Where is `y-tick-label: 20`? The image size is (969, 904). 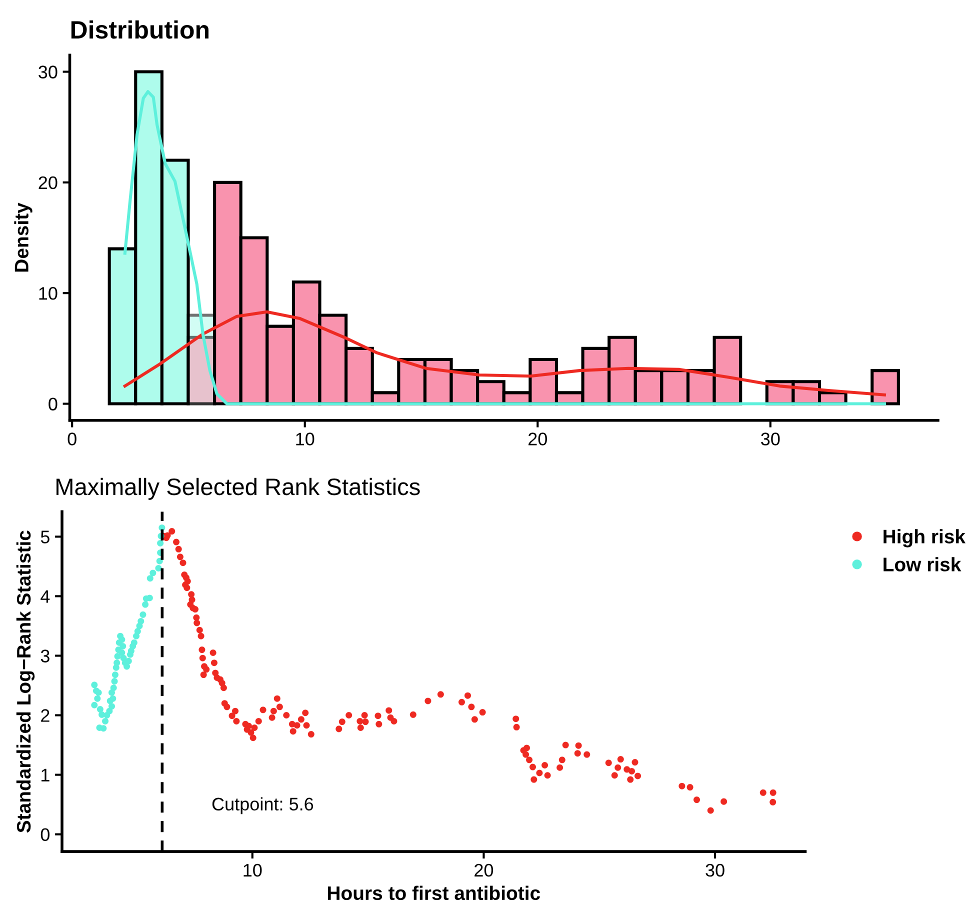 y-tick-label: 20 is located at coordinates (48, 183).